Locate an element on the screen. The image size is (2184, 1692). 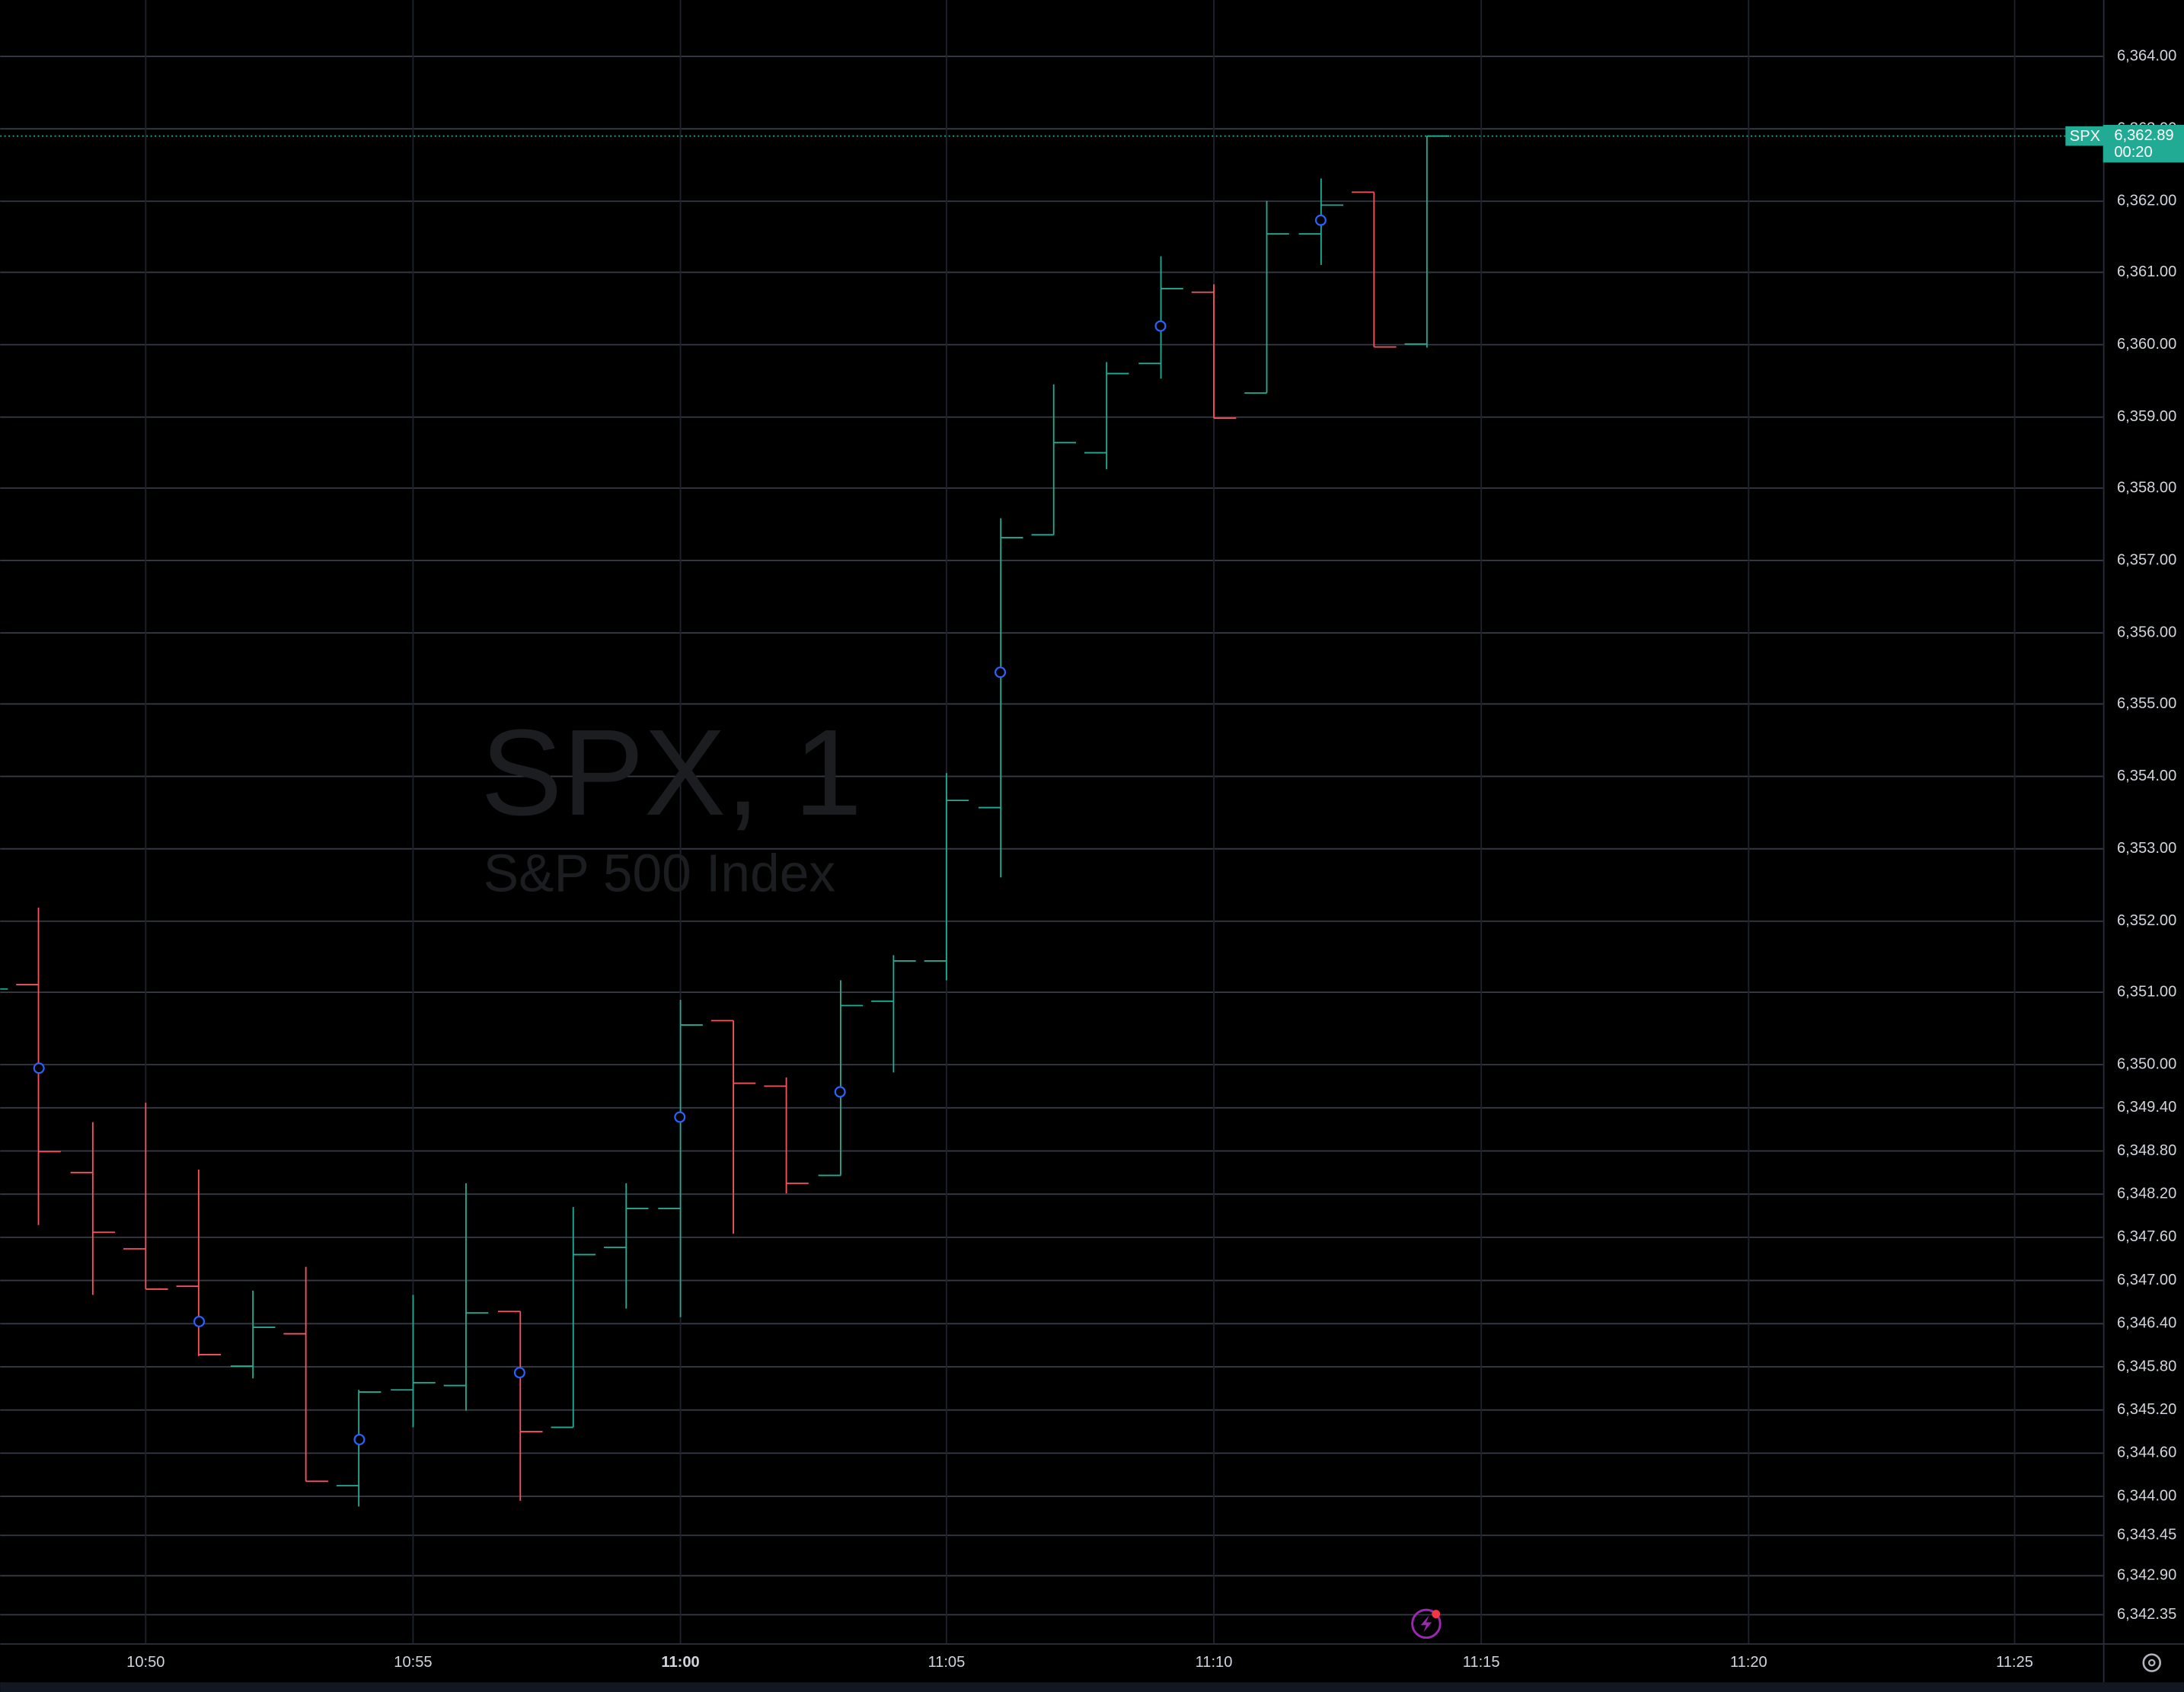
symbol-label: SPX is located at coordinates (2085, 136).